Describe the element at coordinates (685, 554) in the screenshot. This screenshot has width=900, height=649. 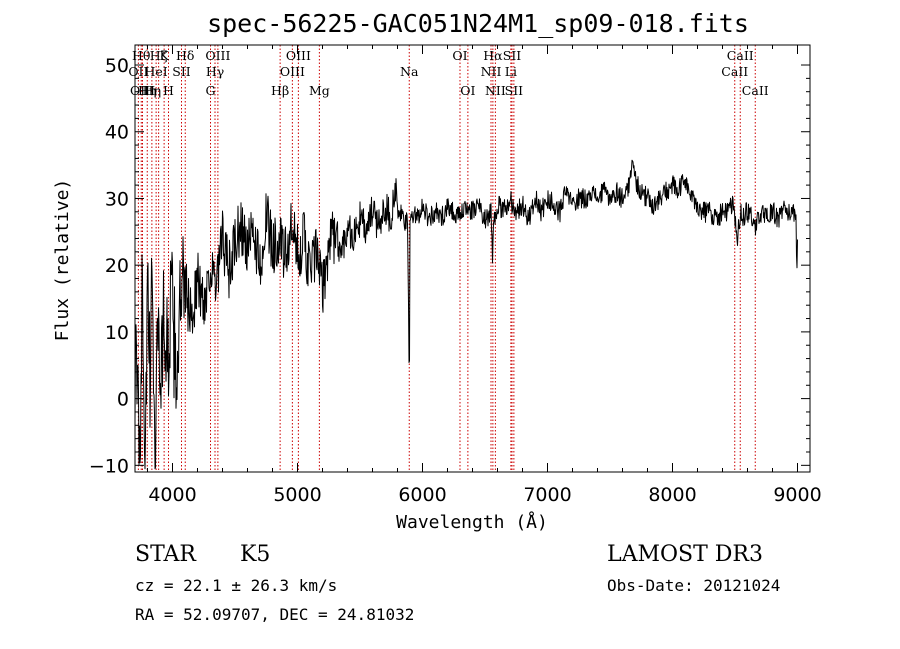
I see `survey-name: LAMOST DR3` at that location.